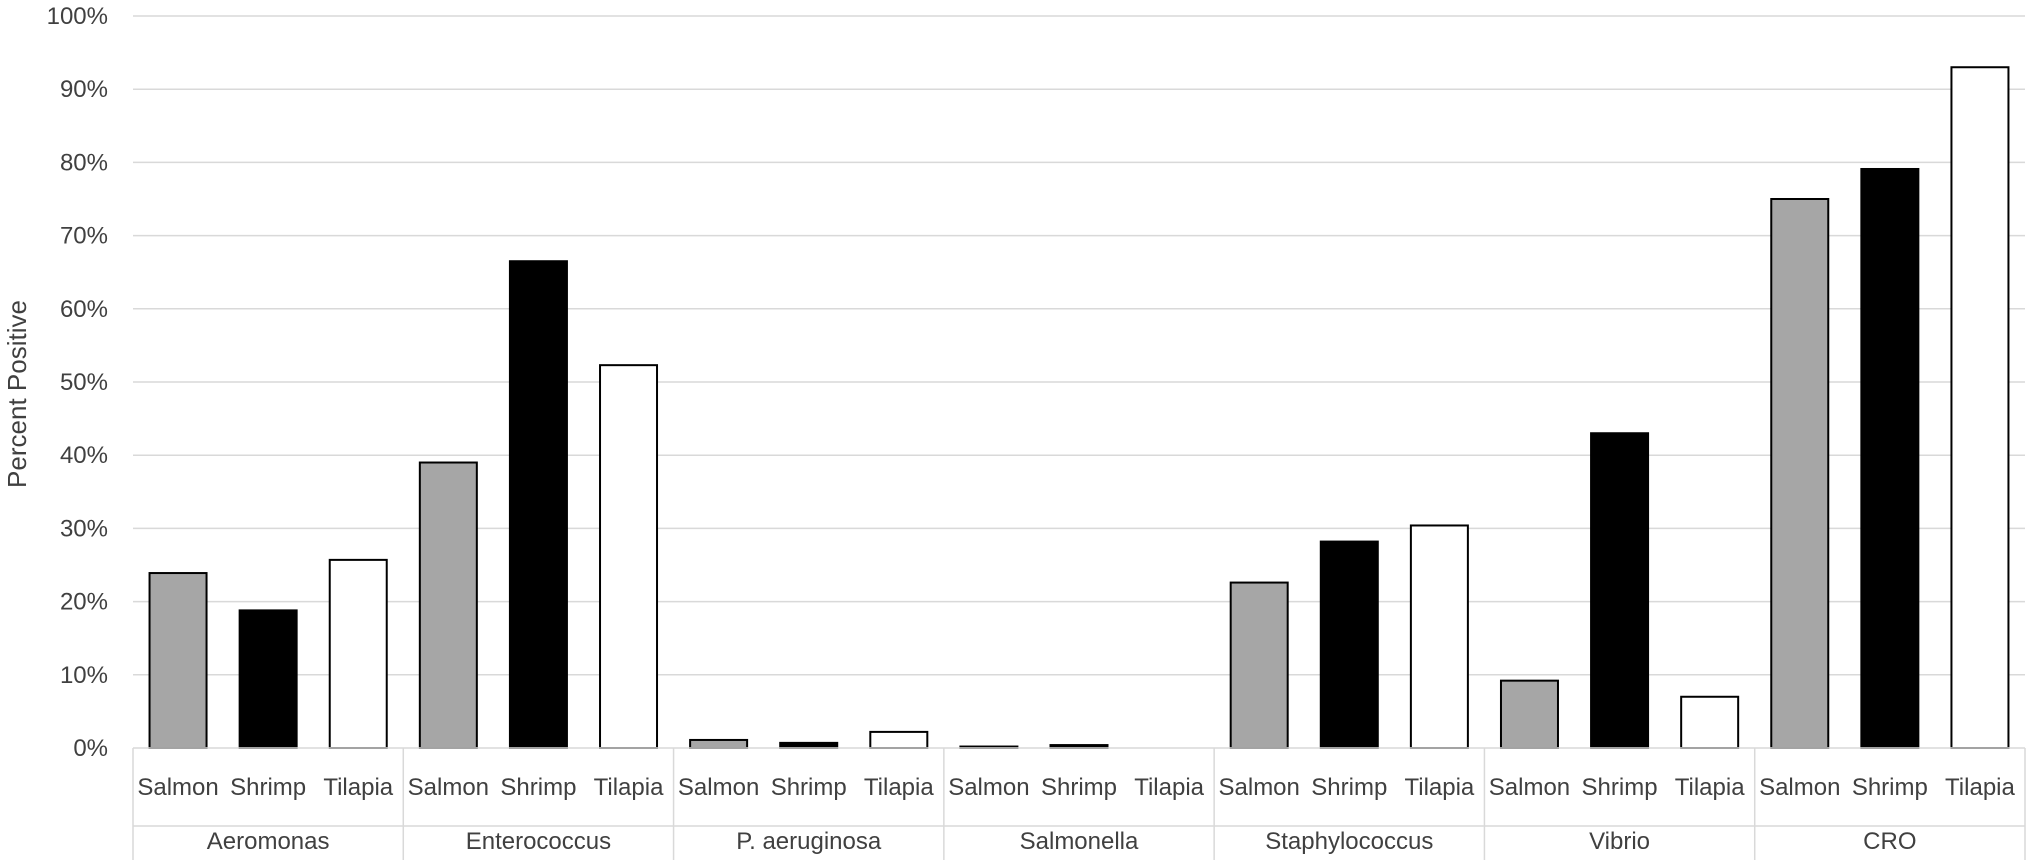 Image resolution: width=2032 pixels, height=865 pixels. I want to click on y-tick-label: 70%, so click(84, 236).